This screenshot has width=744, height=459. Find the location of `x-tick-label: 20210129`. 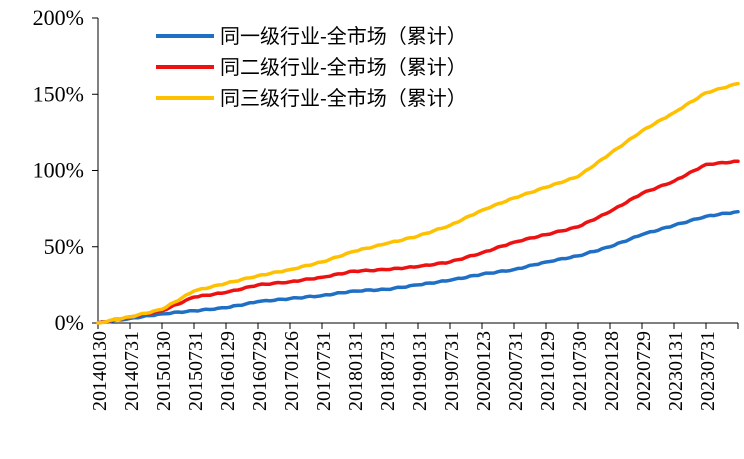

x-tick-label: 20210129 is located at coordinates (548, 371).